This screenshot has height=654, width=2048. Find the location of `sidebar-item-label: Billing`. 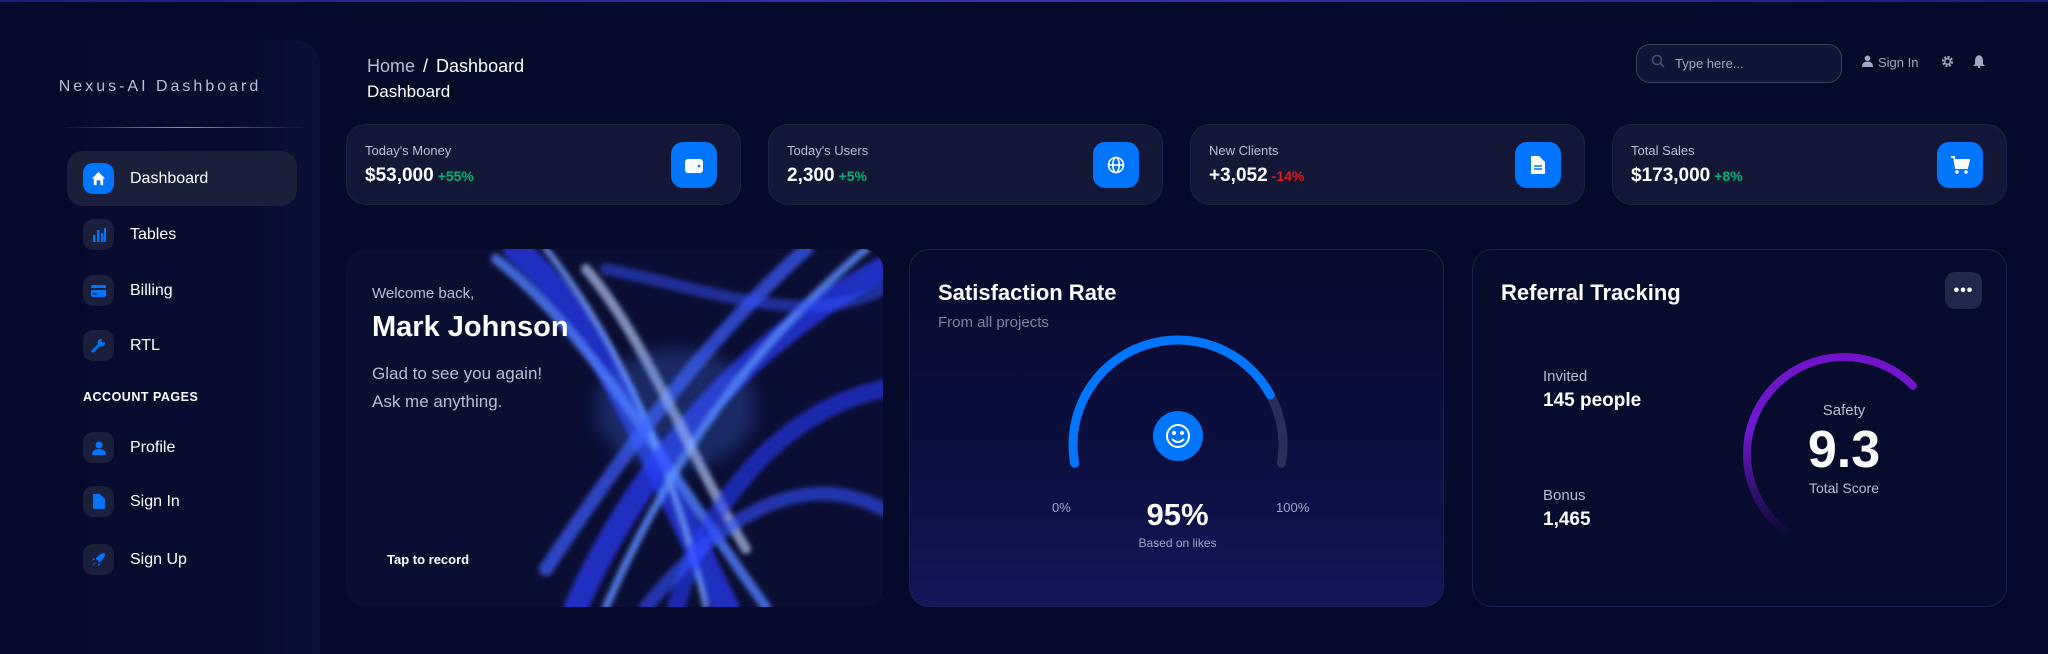

sidebar-item-label: Billing is located at coordinates (151, 290).